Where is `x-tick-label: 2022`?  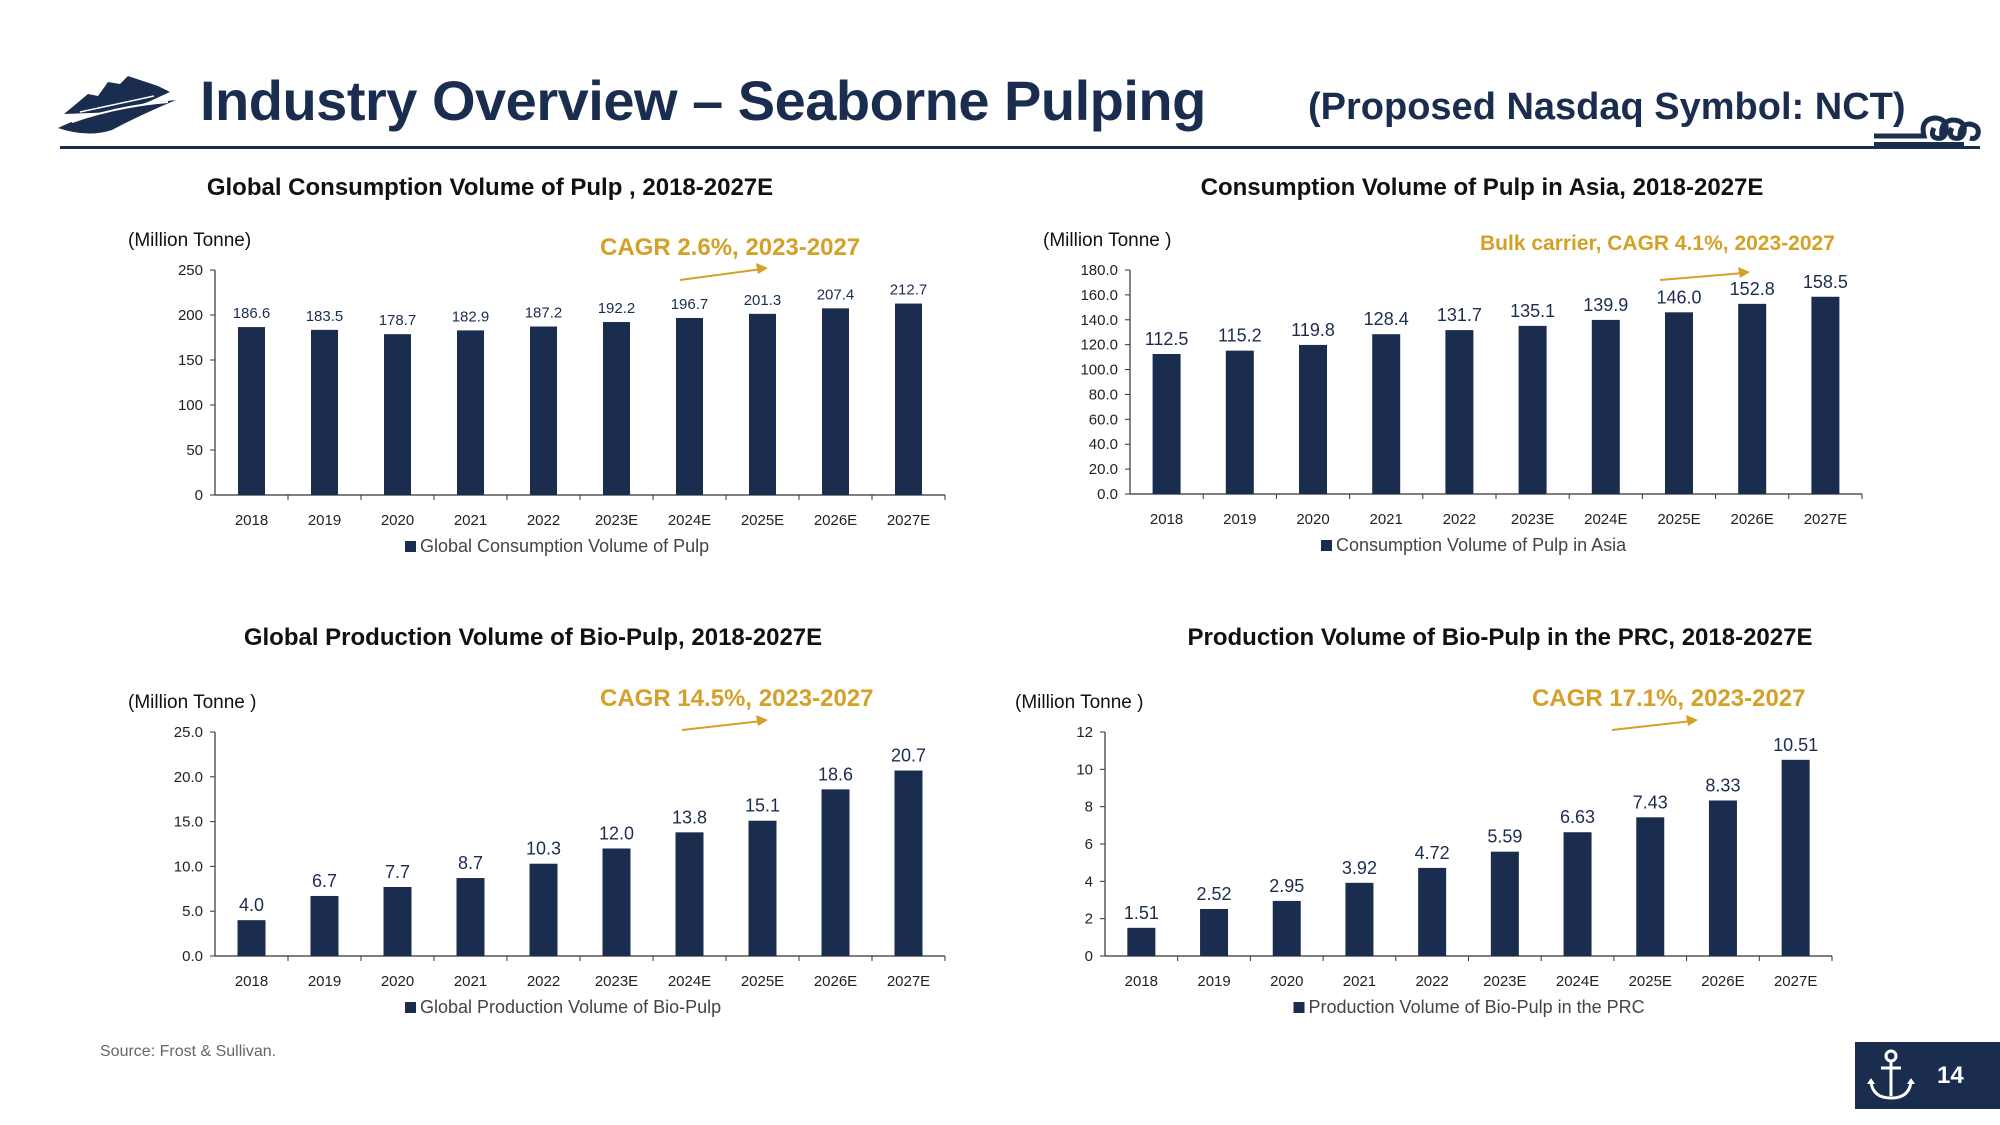
x-tick-label: 2022 is located at coordinates (543, 520).